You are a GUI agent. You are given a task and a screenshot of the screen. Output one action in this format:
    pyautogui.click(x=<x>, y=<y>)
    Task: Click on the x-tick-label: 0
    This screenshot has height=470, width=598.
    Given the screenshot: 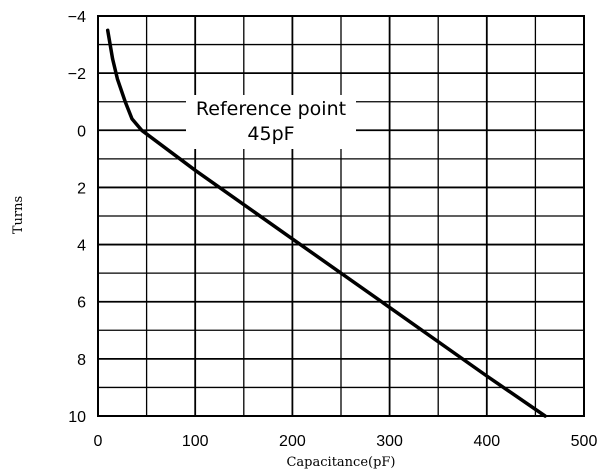 What is the action you would take?
    pyautogui.click(x=98, y=441)
    